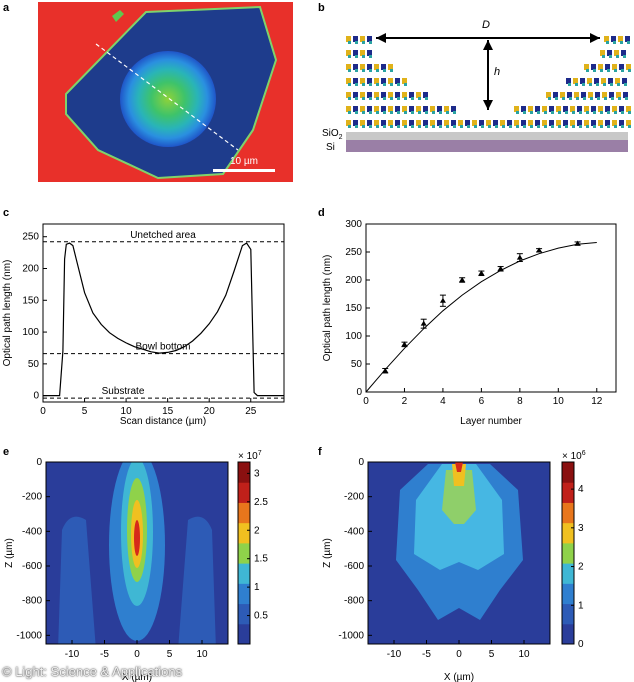 This screenshot has width=634, height=682. What do you see at coordinates (72, 654) in the screenshot?
I see `x-tick-label: -10` at bounding box center [72, 654].